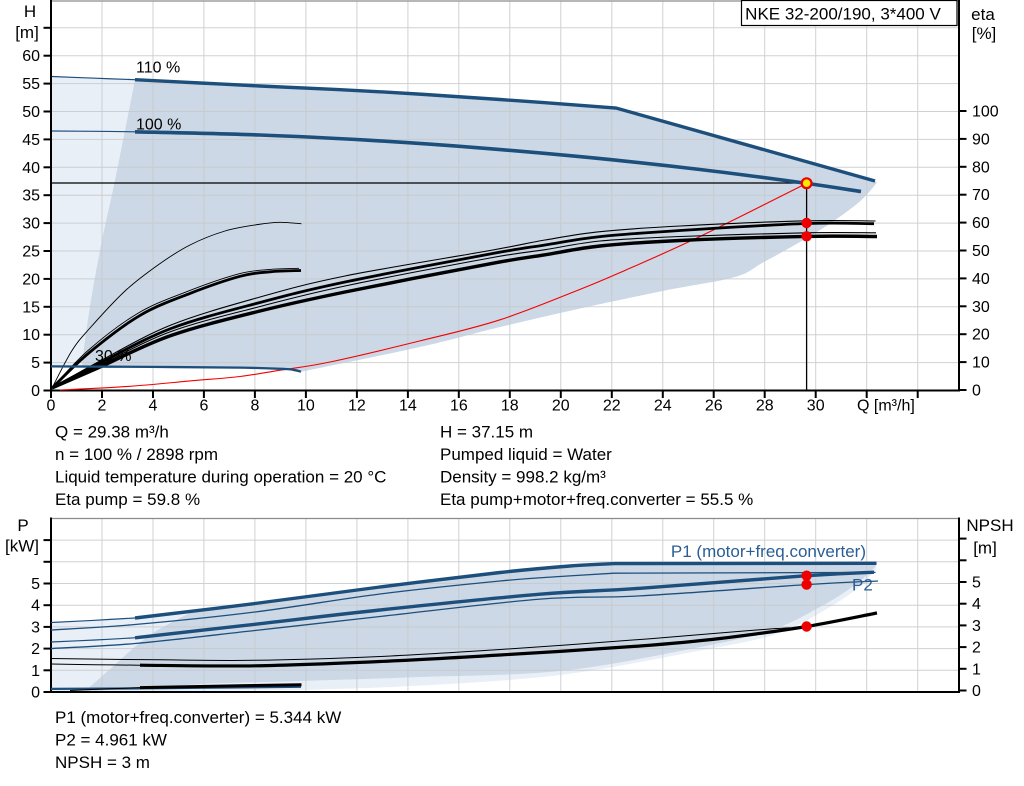  What do you see at coordinates (768, 551) in the screenshot?
I see `svg-text: P1 (motor+freq.converter)` at bounding box center [768, 551].